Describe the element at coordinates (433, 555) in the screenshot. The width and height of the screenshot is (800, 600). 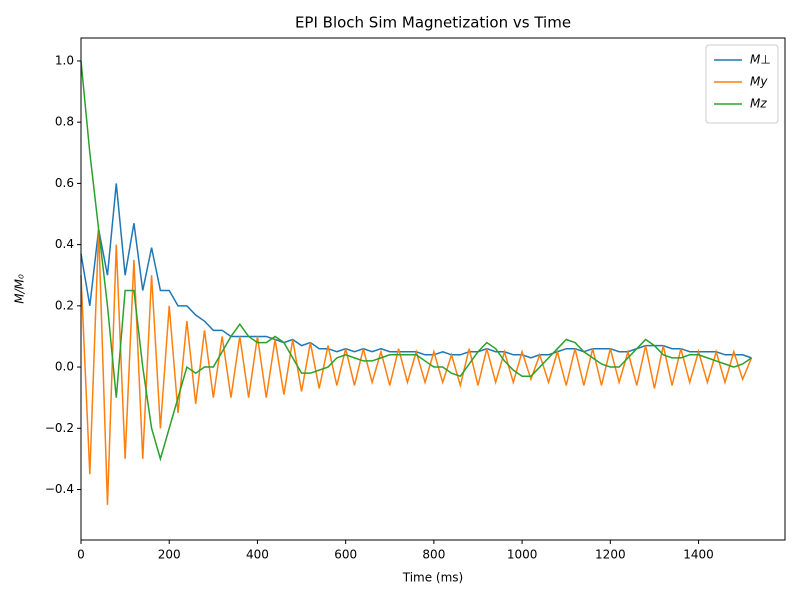
I see `x-tick-label: 800` at that location.